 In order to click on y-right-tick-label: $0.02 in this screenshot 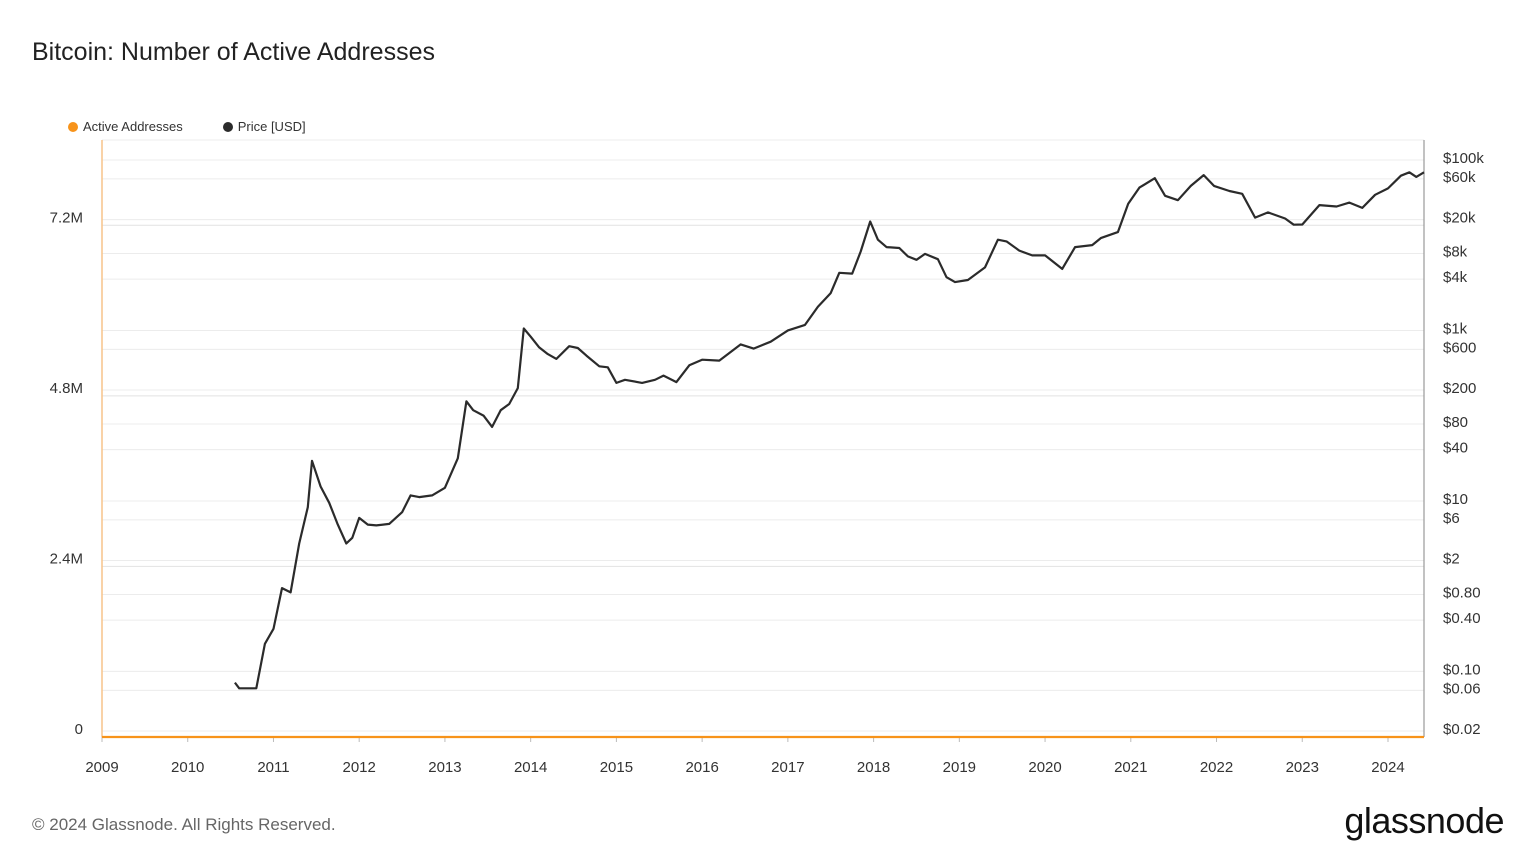, I will do `click(1462, 729)`.